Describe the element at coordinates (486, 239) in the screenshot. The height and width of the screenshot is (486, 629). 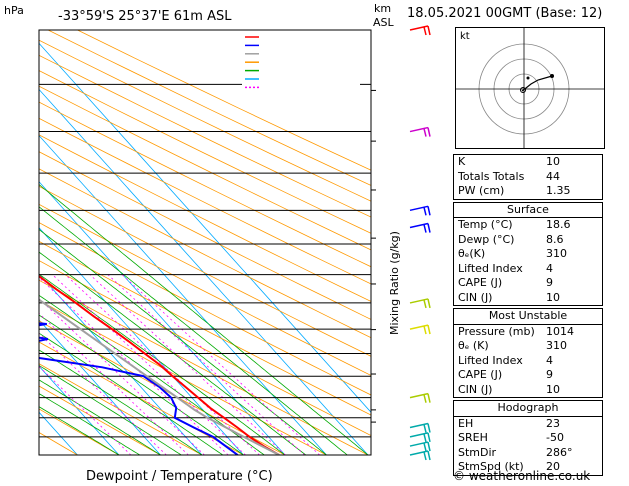
I see `index-label: Dewp (°C)` at that location.